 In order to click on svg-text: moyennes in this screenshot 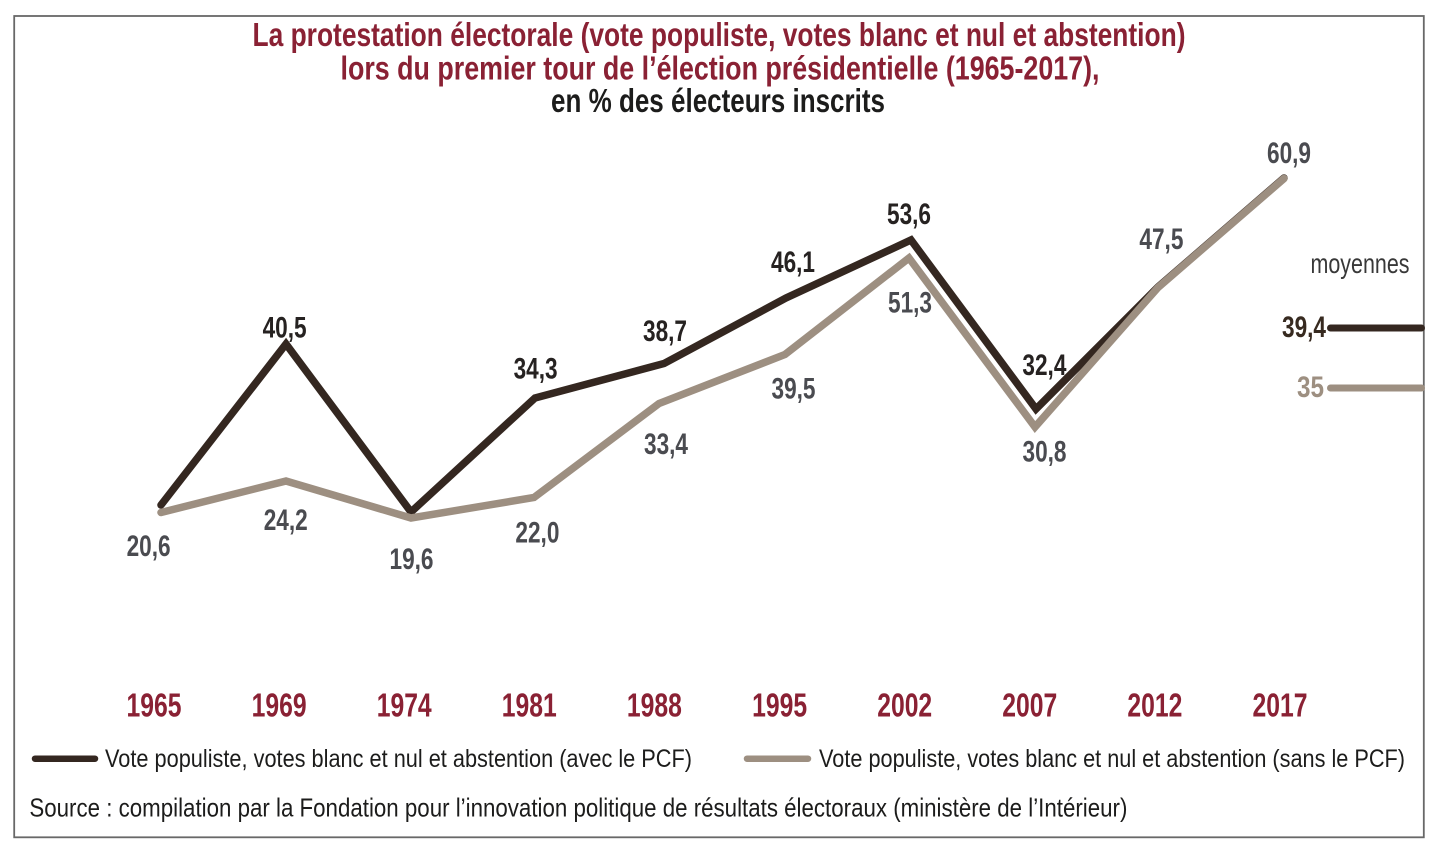, I will do `click(1360, 263)`.